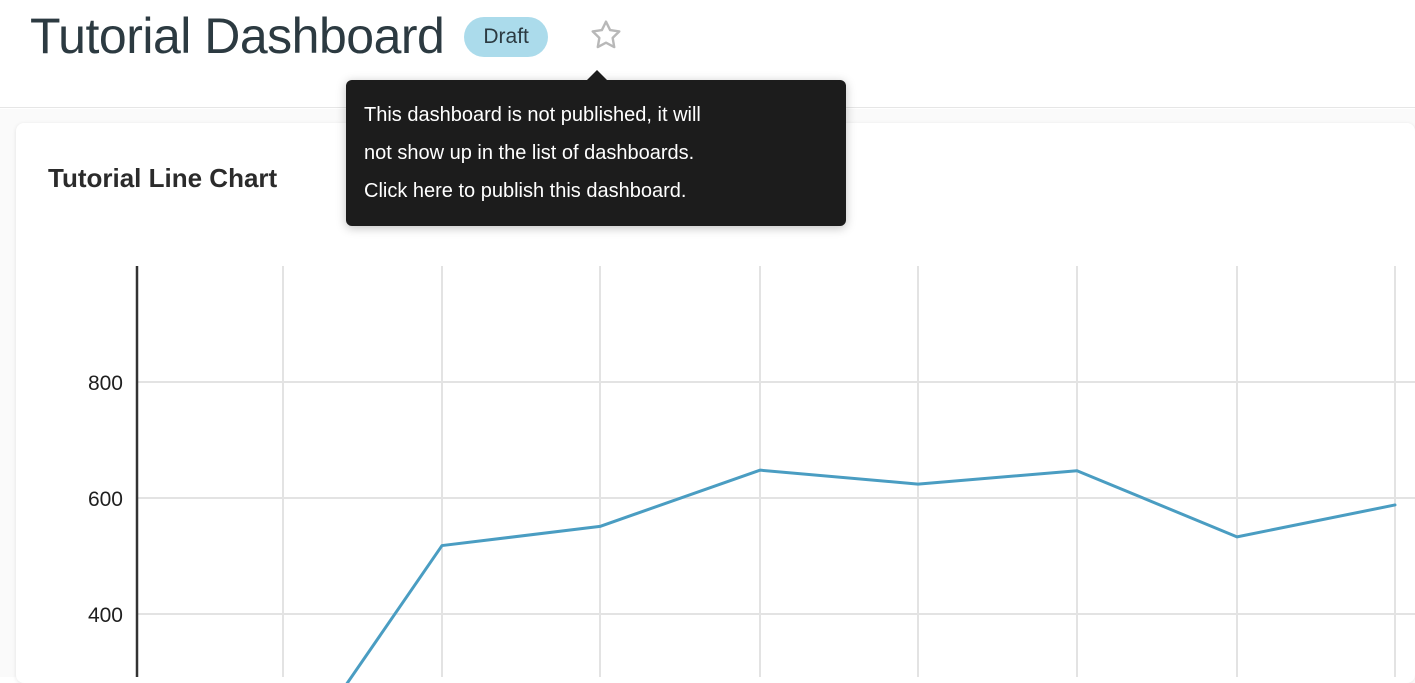  What do you see at coordinates (163, 178) in the screenshot?
I see `chart-card-title: Tutorial Line Chart` at bounding box center [163, 178].